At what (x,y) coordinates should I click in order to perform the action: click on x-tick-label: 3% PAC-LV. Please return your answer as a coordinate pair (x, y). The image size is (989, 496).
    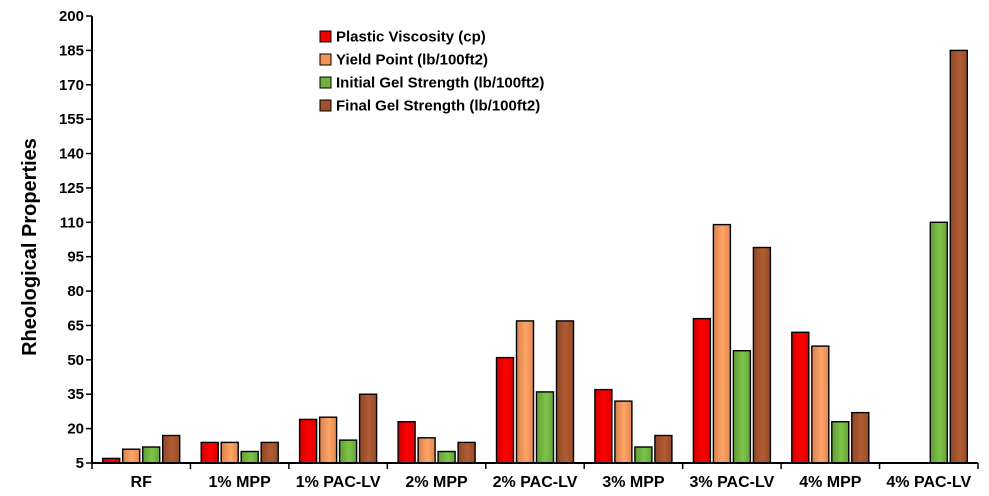
    Looking at the image, I should click on (732, 482).